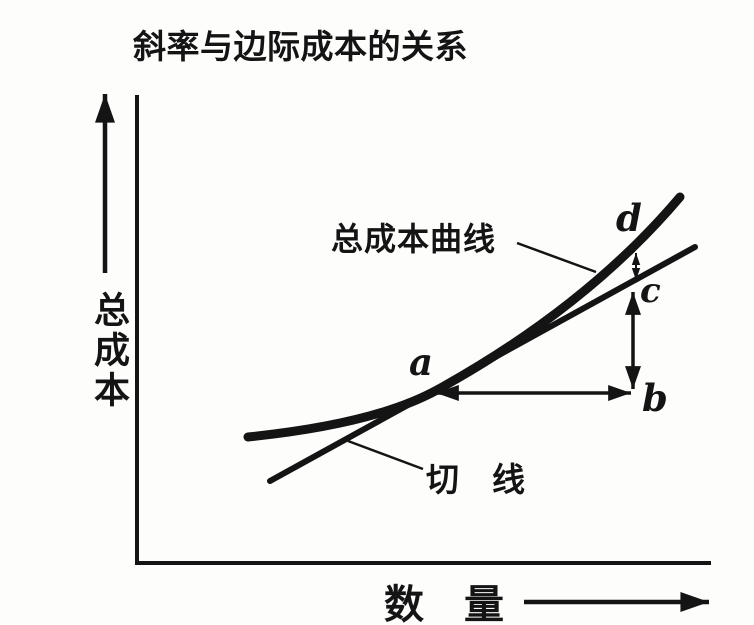 This screenshot has width=754, height=625. I want to click on figure-title: 斜率与边际成本的关系, so click(300, 46).